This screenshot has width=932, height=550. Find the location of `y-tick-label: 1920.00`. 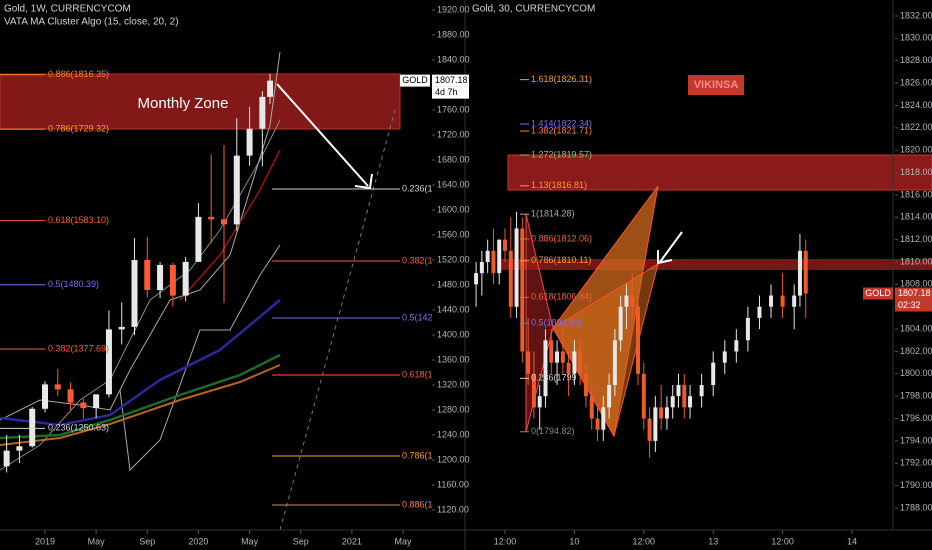

y-tick-label: 1920.00 is located at coordinates (453, 9).